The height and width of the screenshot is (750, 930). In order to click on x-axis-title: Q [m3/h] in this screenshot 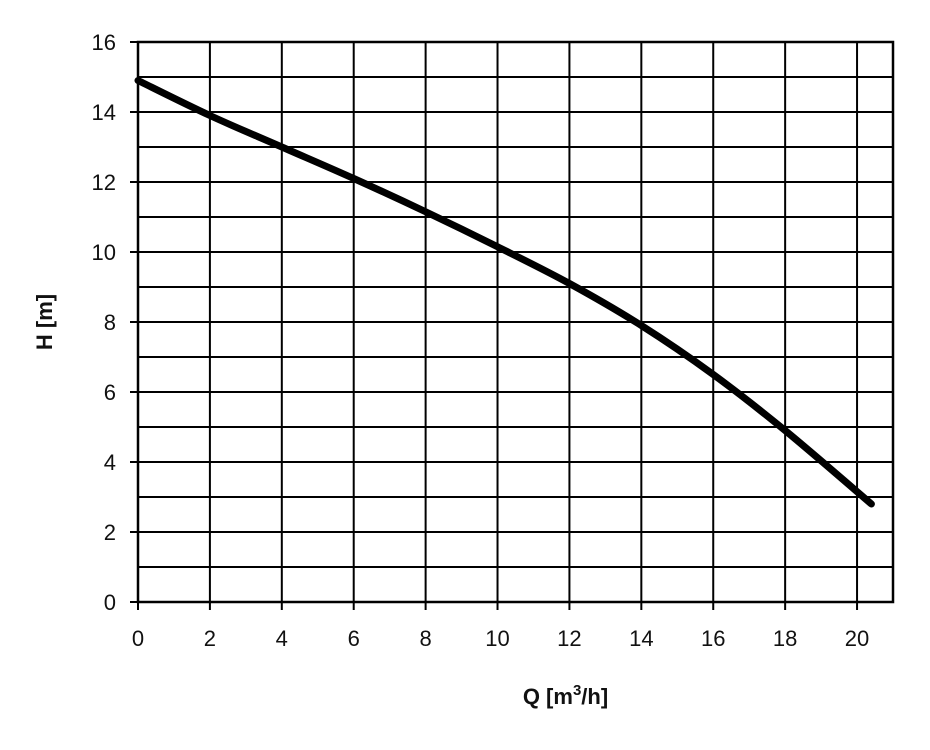, I will do `click(565, 695)`.